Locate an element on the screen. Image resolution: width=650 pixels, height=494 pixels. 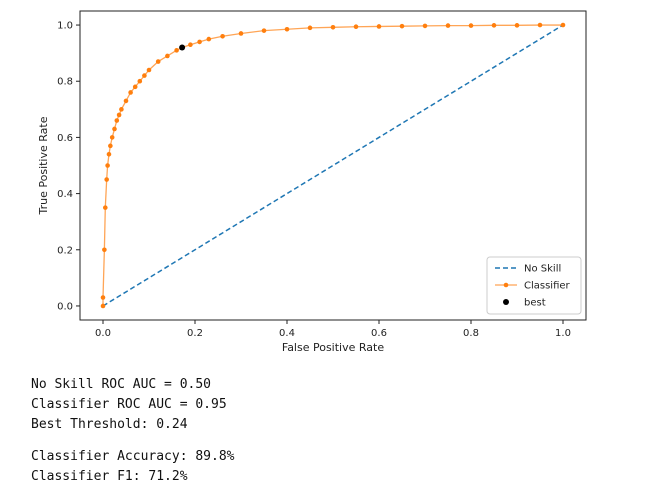
classifier-f1-text: Classifier F1: 71.2% is located at coordinates (109, 476).